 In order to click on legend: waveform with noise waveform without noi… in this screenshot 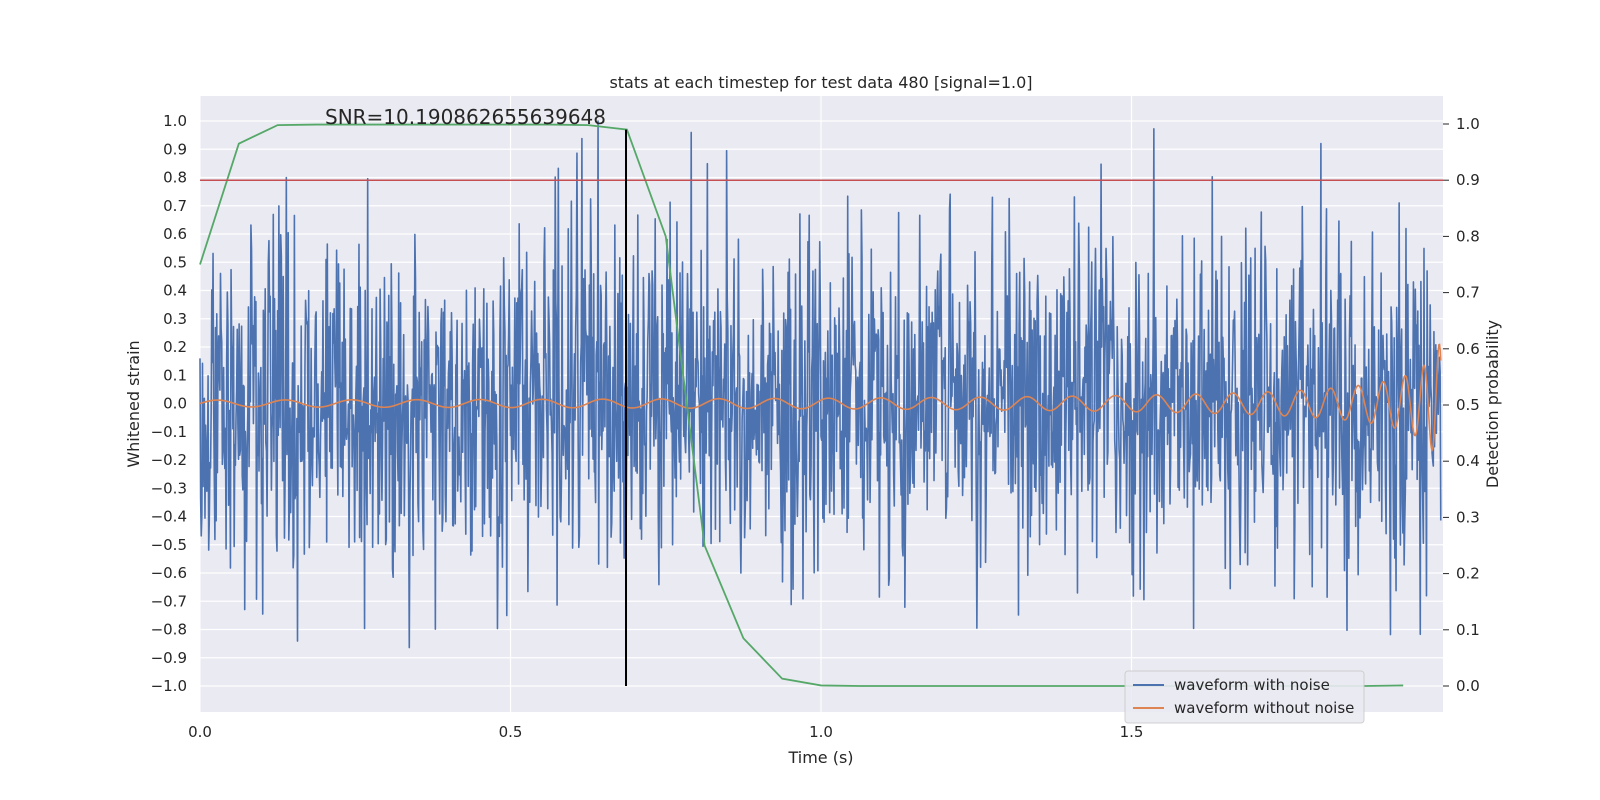, I will do `click(1244, 697)`.